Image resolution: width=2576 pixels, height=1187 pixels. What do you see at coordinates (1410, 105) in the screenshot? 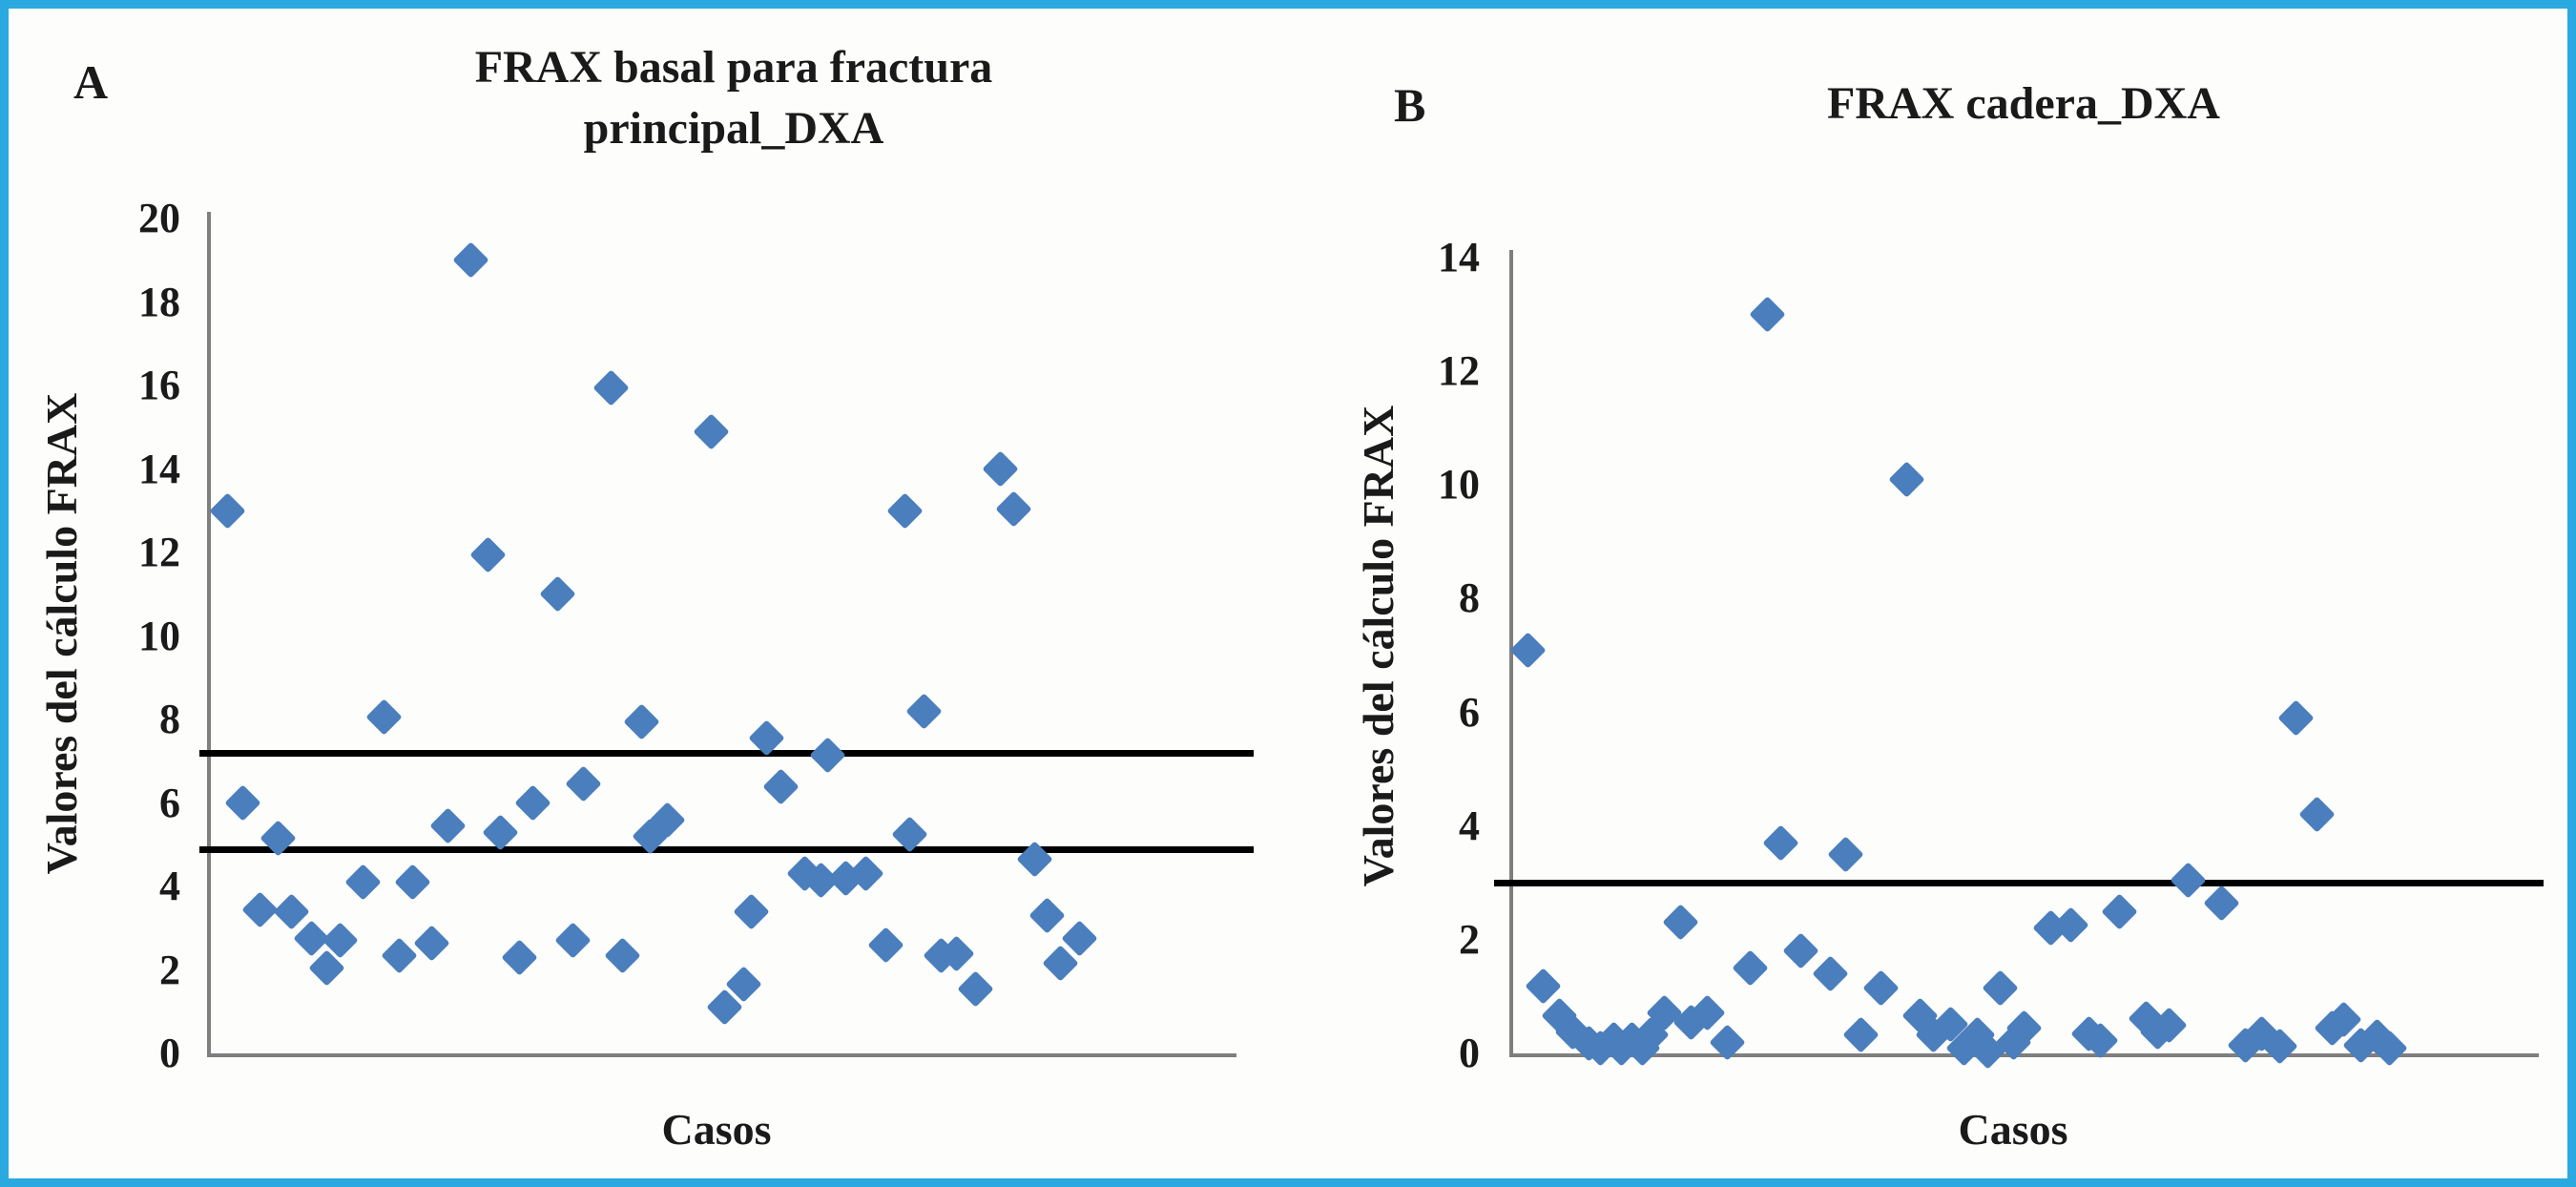
I see `panel-b-label: B` at bounding box center [1410, 105].